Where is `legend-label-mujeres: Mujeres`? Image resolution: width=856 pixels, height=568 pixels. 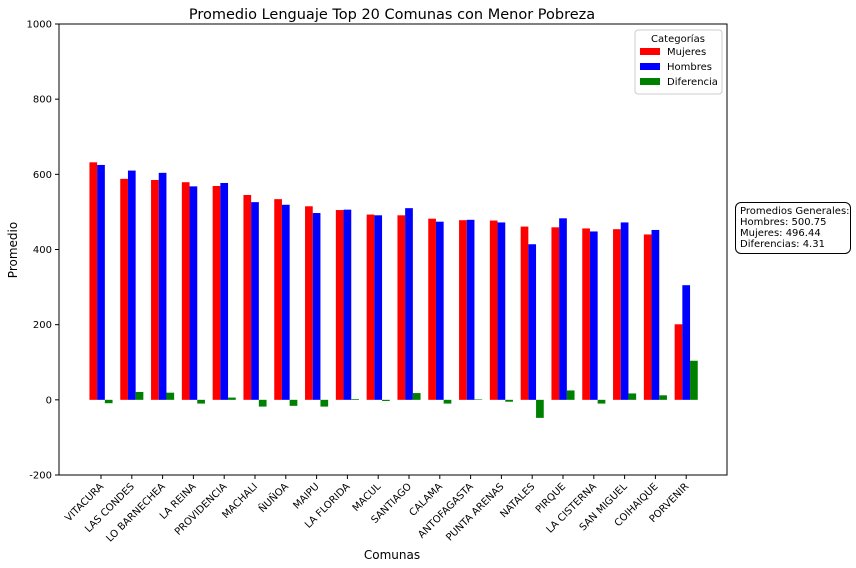
legend-label-mujeres: Mujeres is located at coordinates (686, 52).